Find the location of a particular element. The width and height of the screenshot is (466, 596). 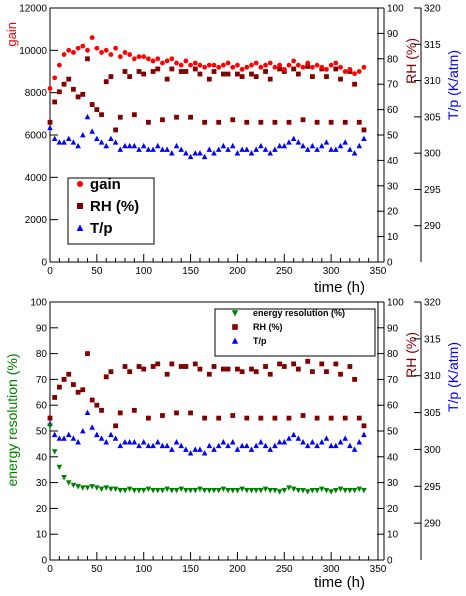

tp-tick-label: 315 is located at coordinates (432, 339).